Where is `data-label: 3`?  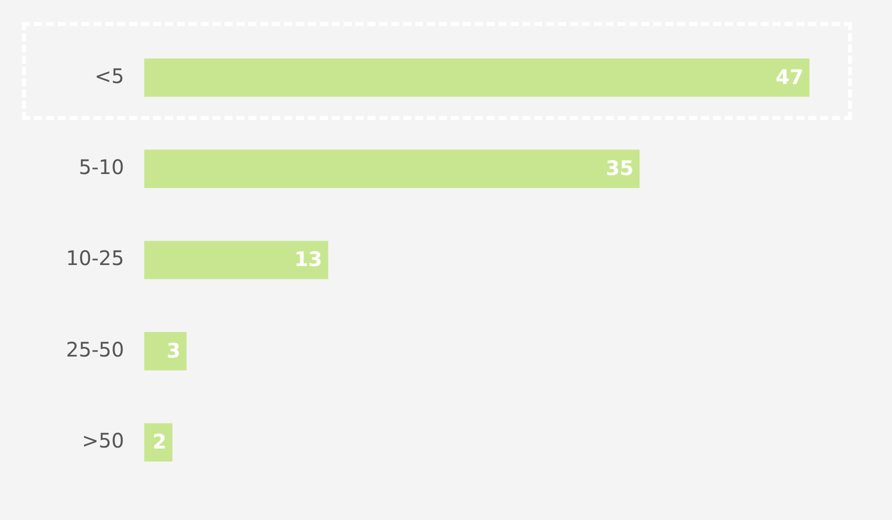
data-label: 3 is located at coordinates (173, 350).